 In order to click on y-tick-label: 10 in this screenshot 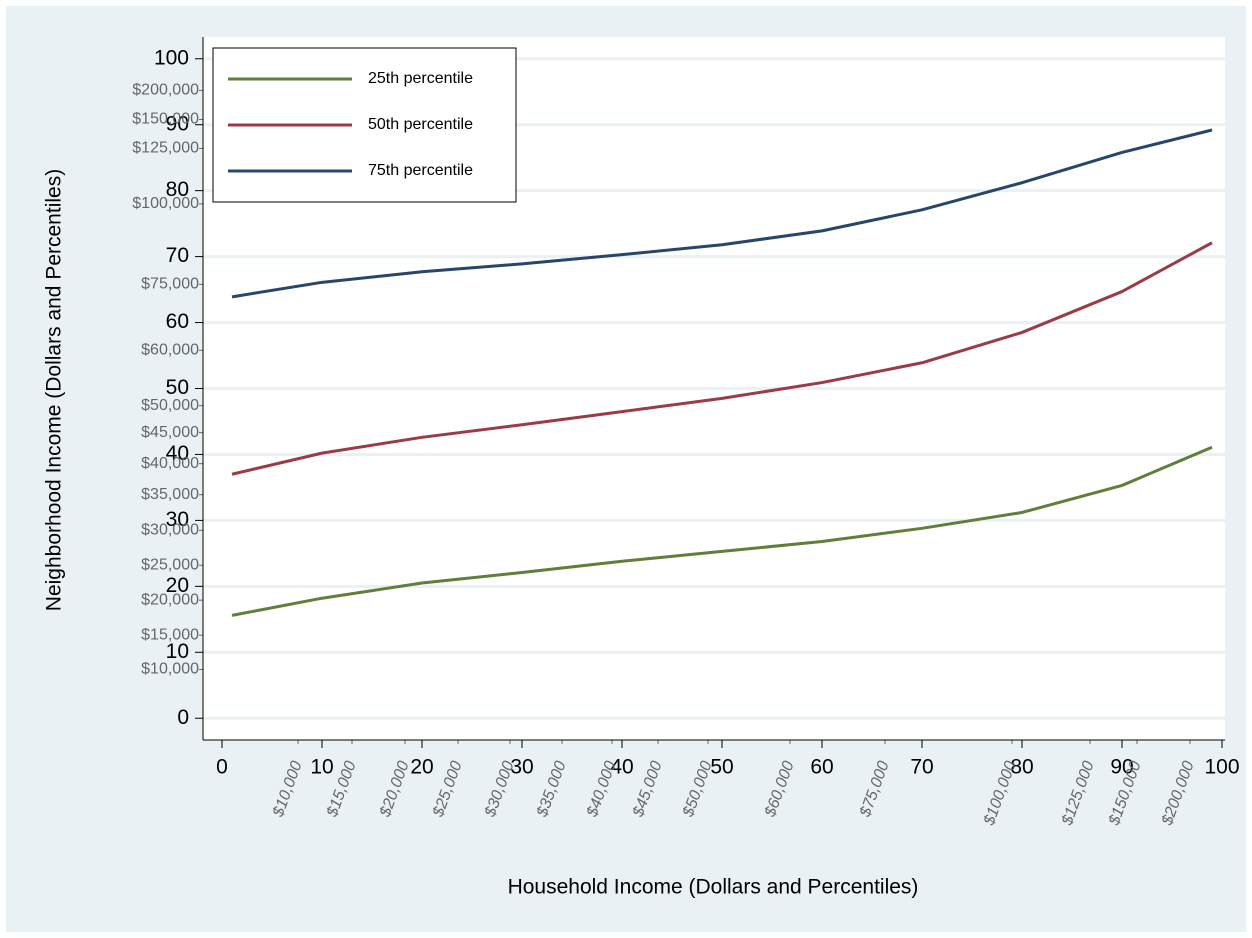, I will do `click(177, 651)`.